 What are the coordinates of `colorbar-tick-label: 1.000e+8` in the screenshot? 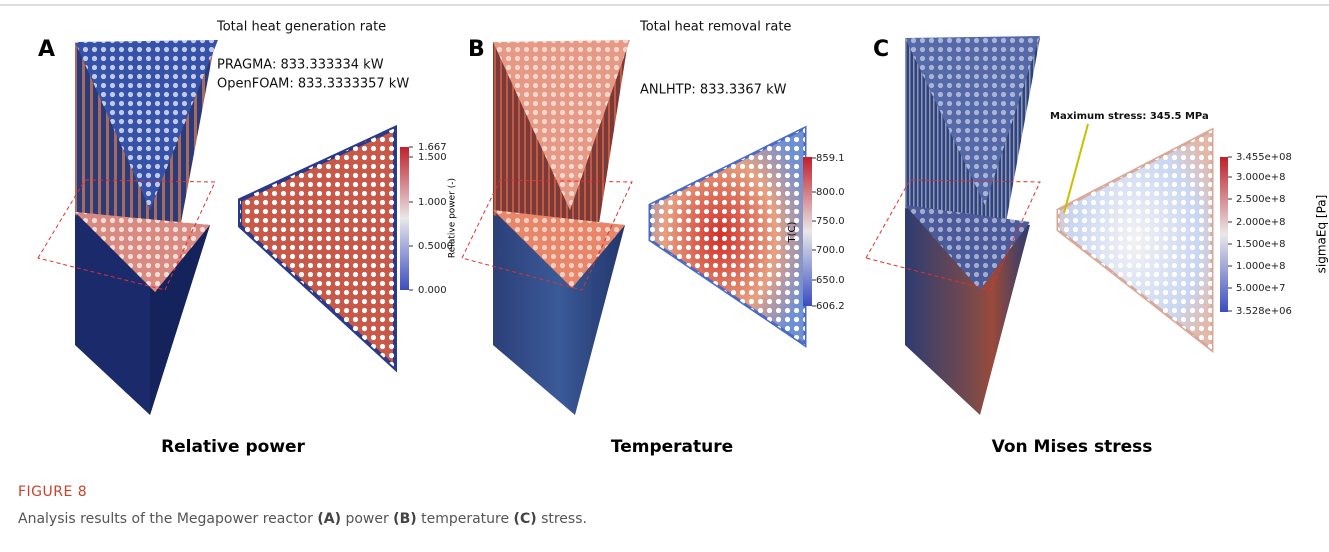 It's located at (1261, 266).